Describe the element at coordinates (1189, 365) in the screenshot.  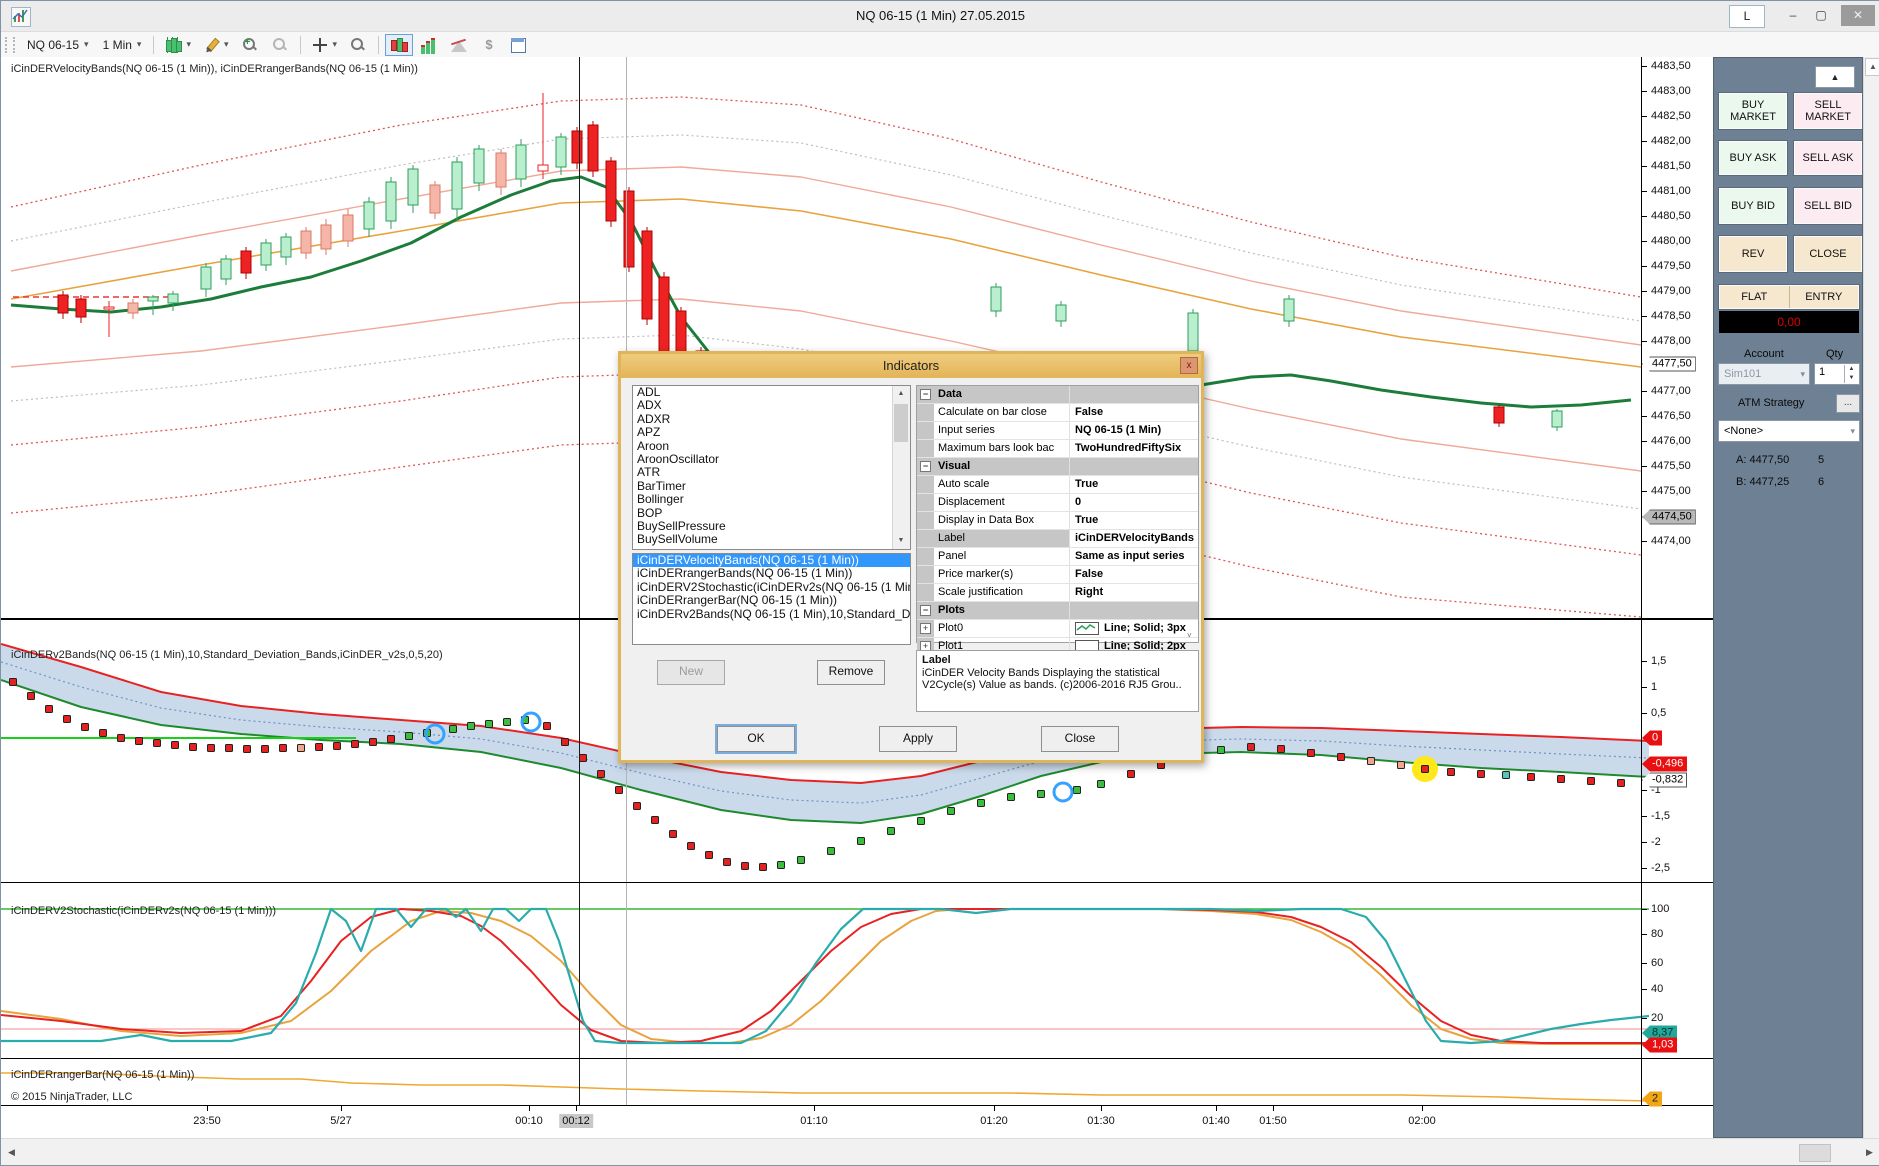
I see `dialog-close-icon: x` at that location.